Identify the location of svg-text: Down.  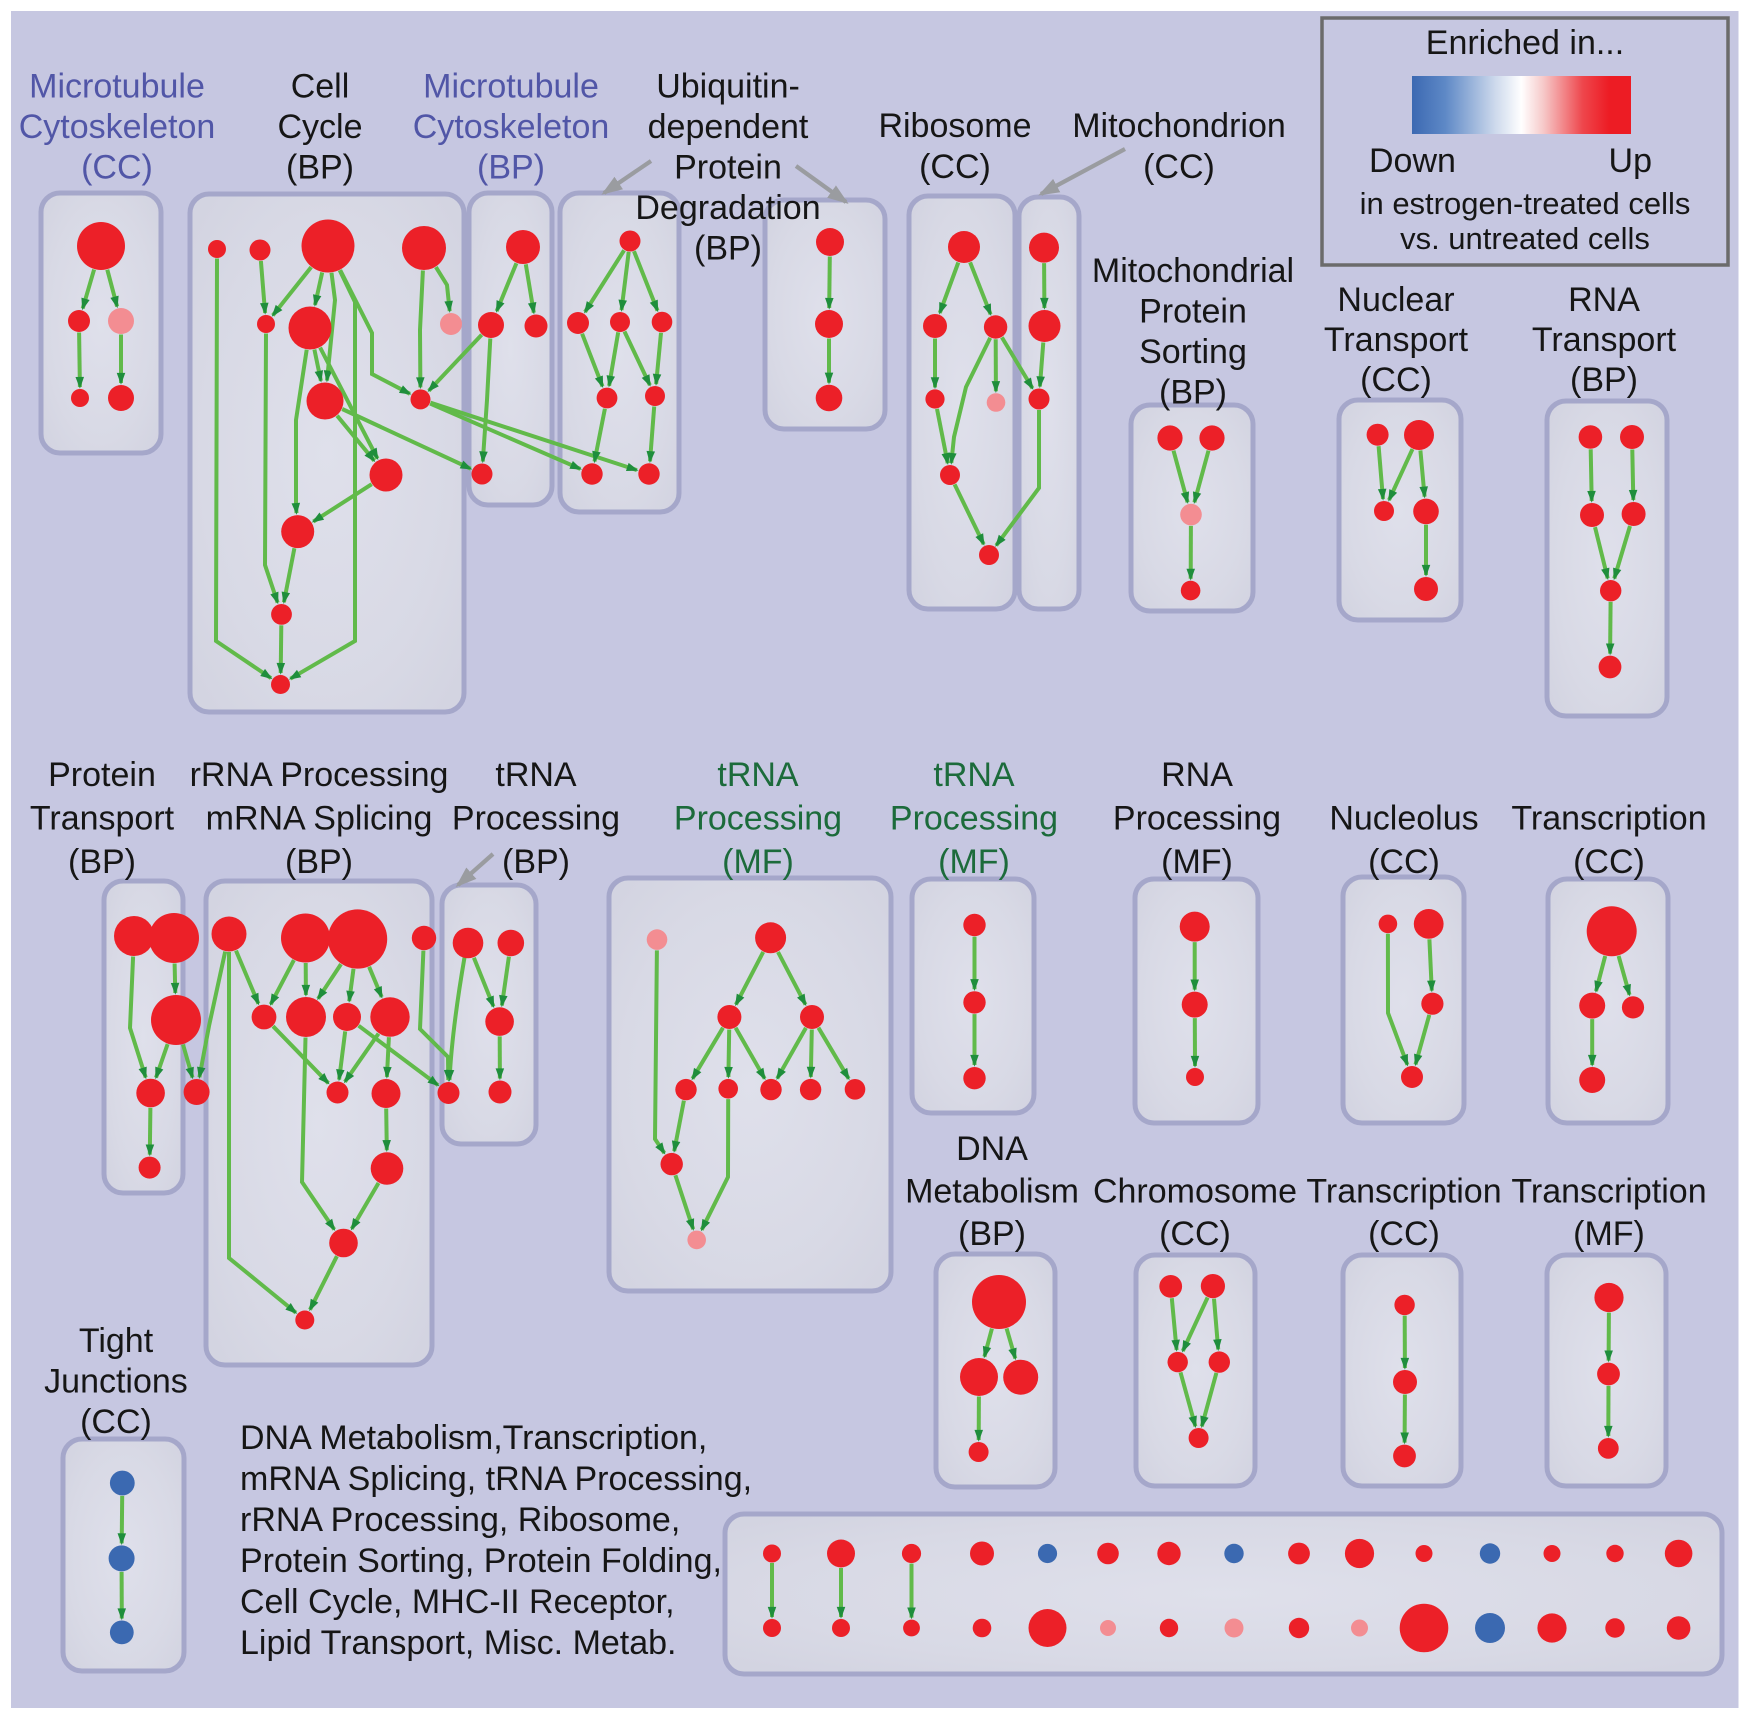
(1412, 161).